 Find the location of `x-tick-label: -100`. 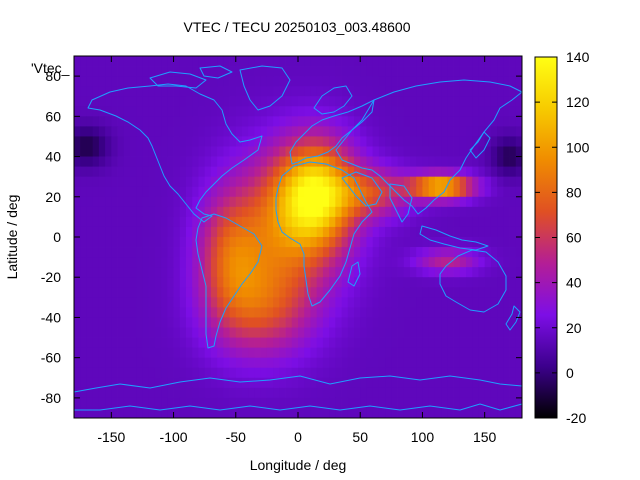

x-tick-label: -100 is located at coordinates (174, 437).